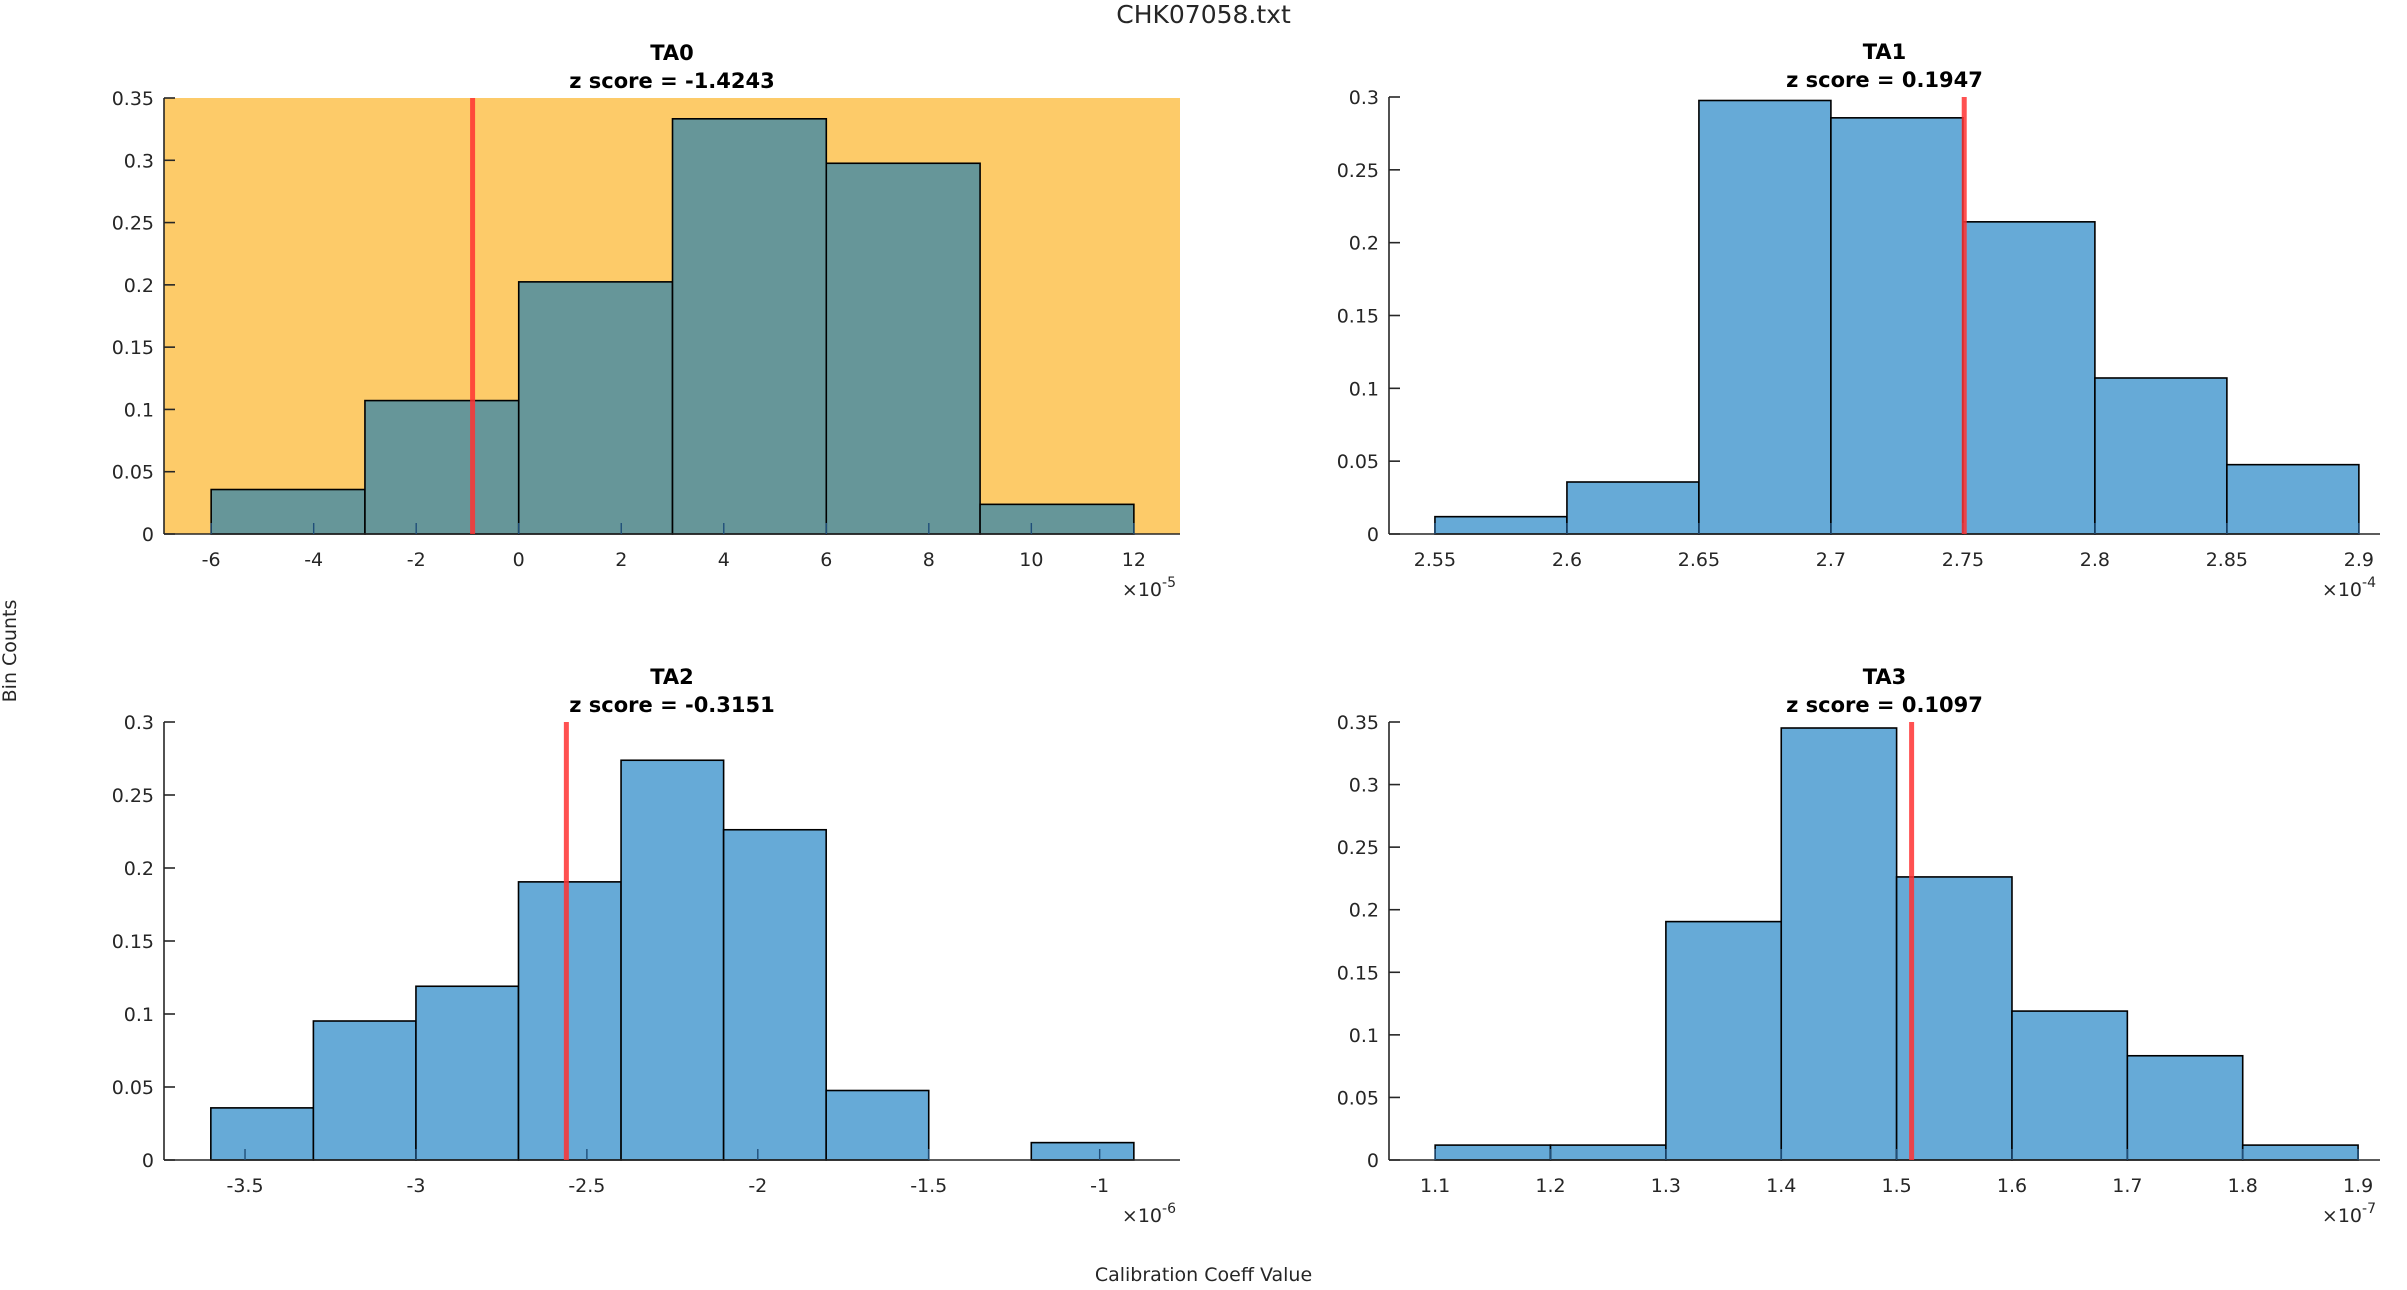  I want to click on x-tick-label: 2.8, so click(2095, 560).